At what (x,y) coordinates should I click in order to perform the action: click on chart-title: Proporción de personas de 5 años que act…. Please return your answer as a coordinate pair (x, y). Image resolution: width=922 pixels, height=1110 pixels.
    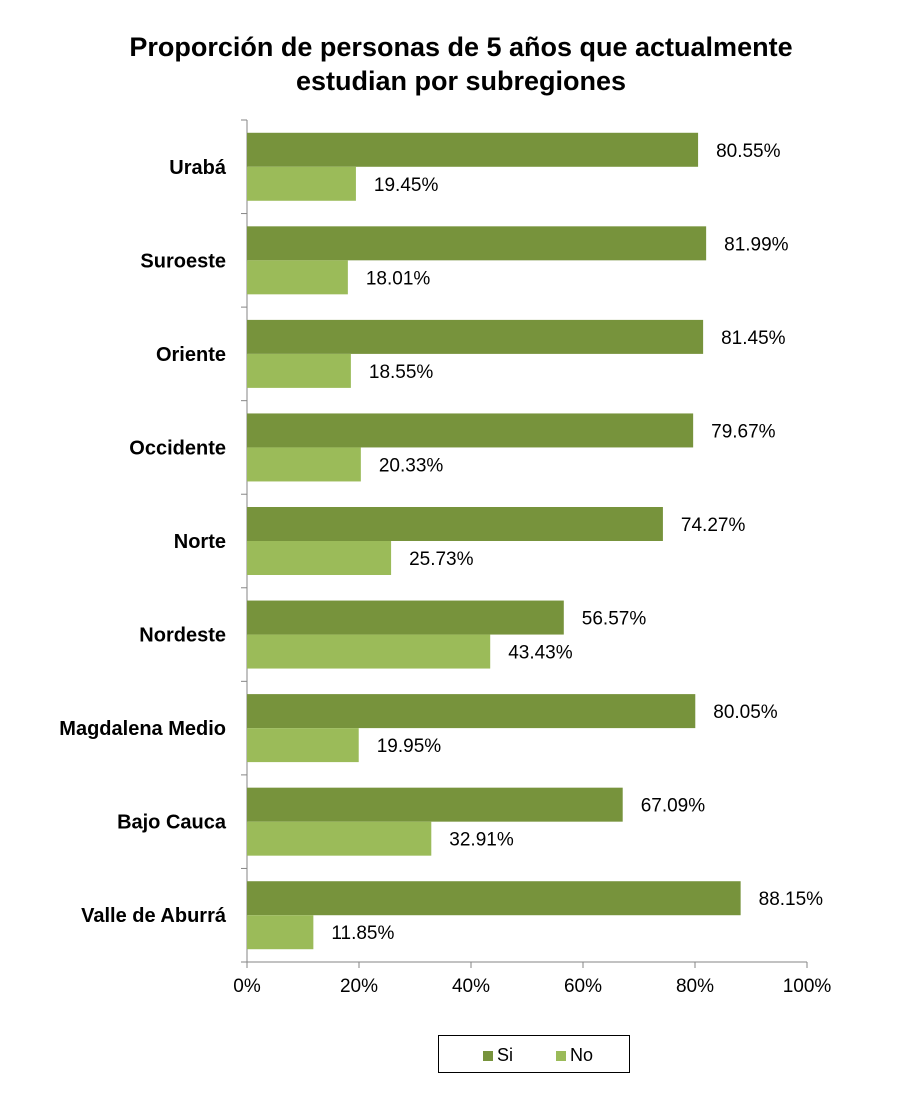
    Looking at the image, I should click on (461, 64).